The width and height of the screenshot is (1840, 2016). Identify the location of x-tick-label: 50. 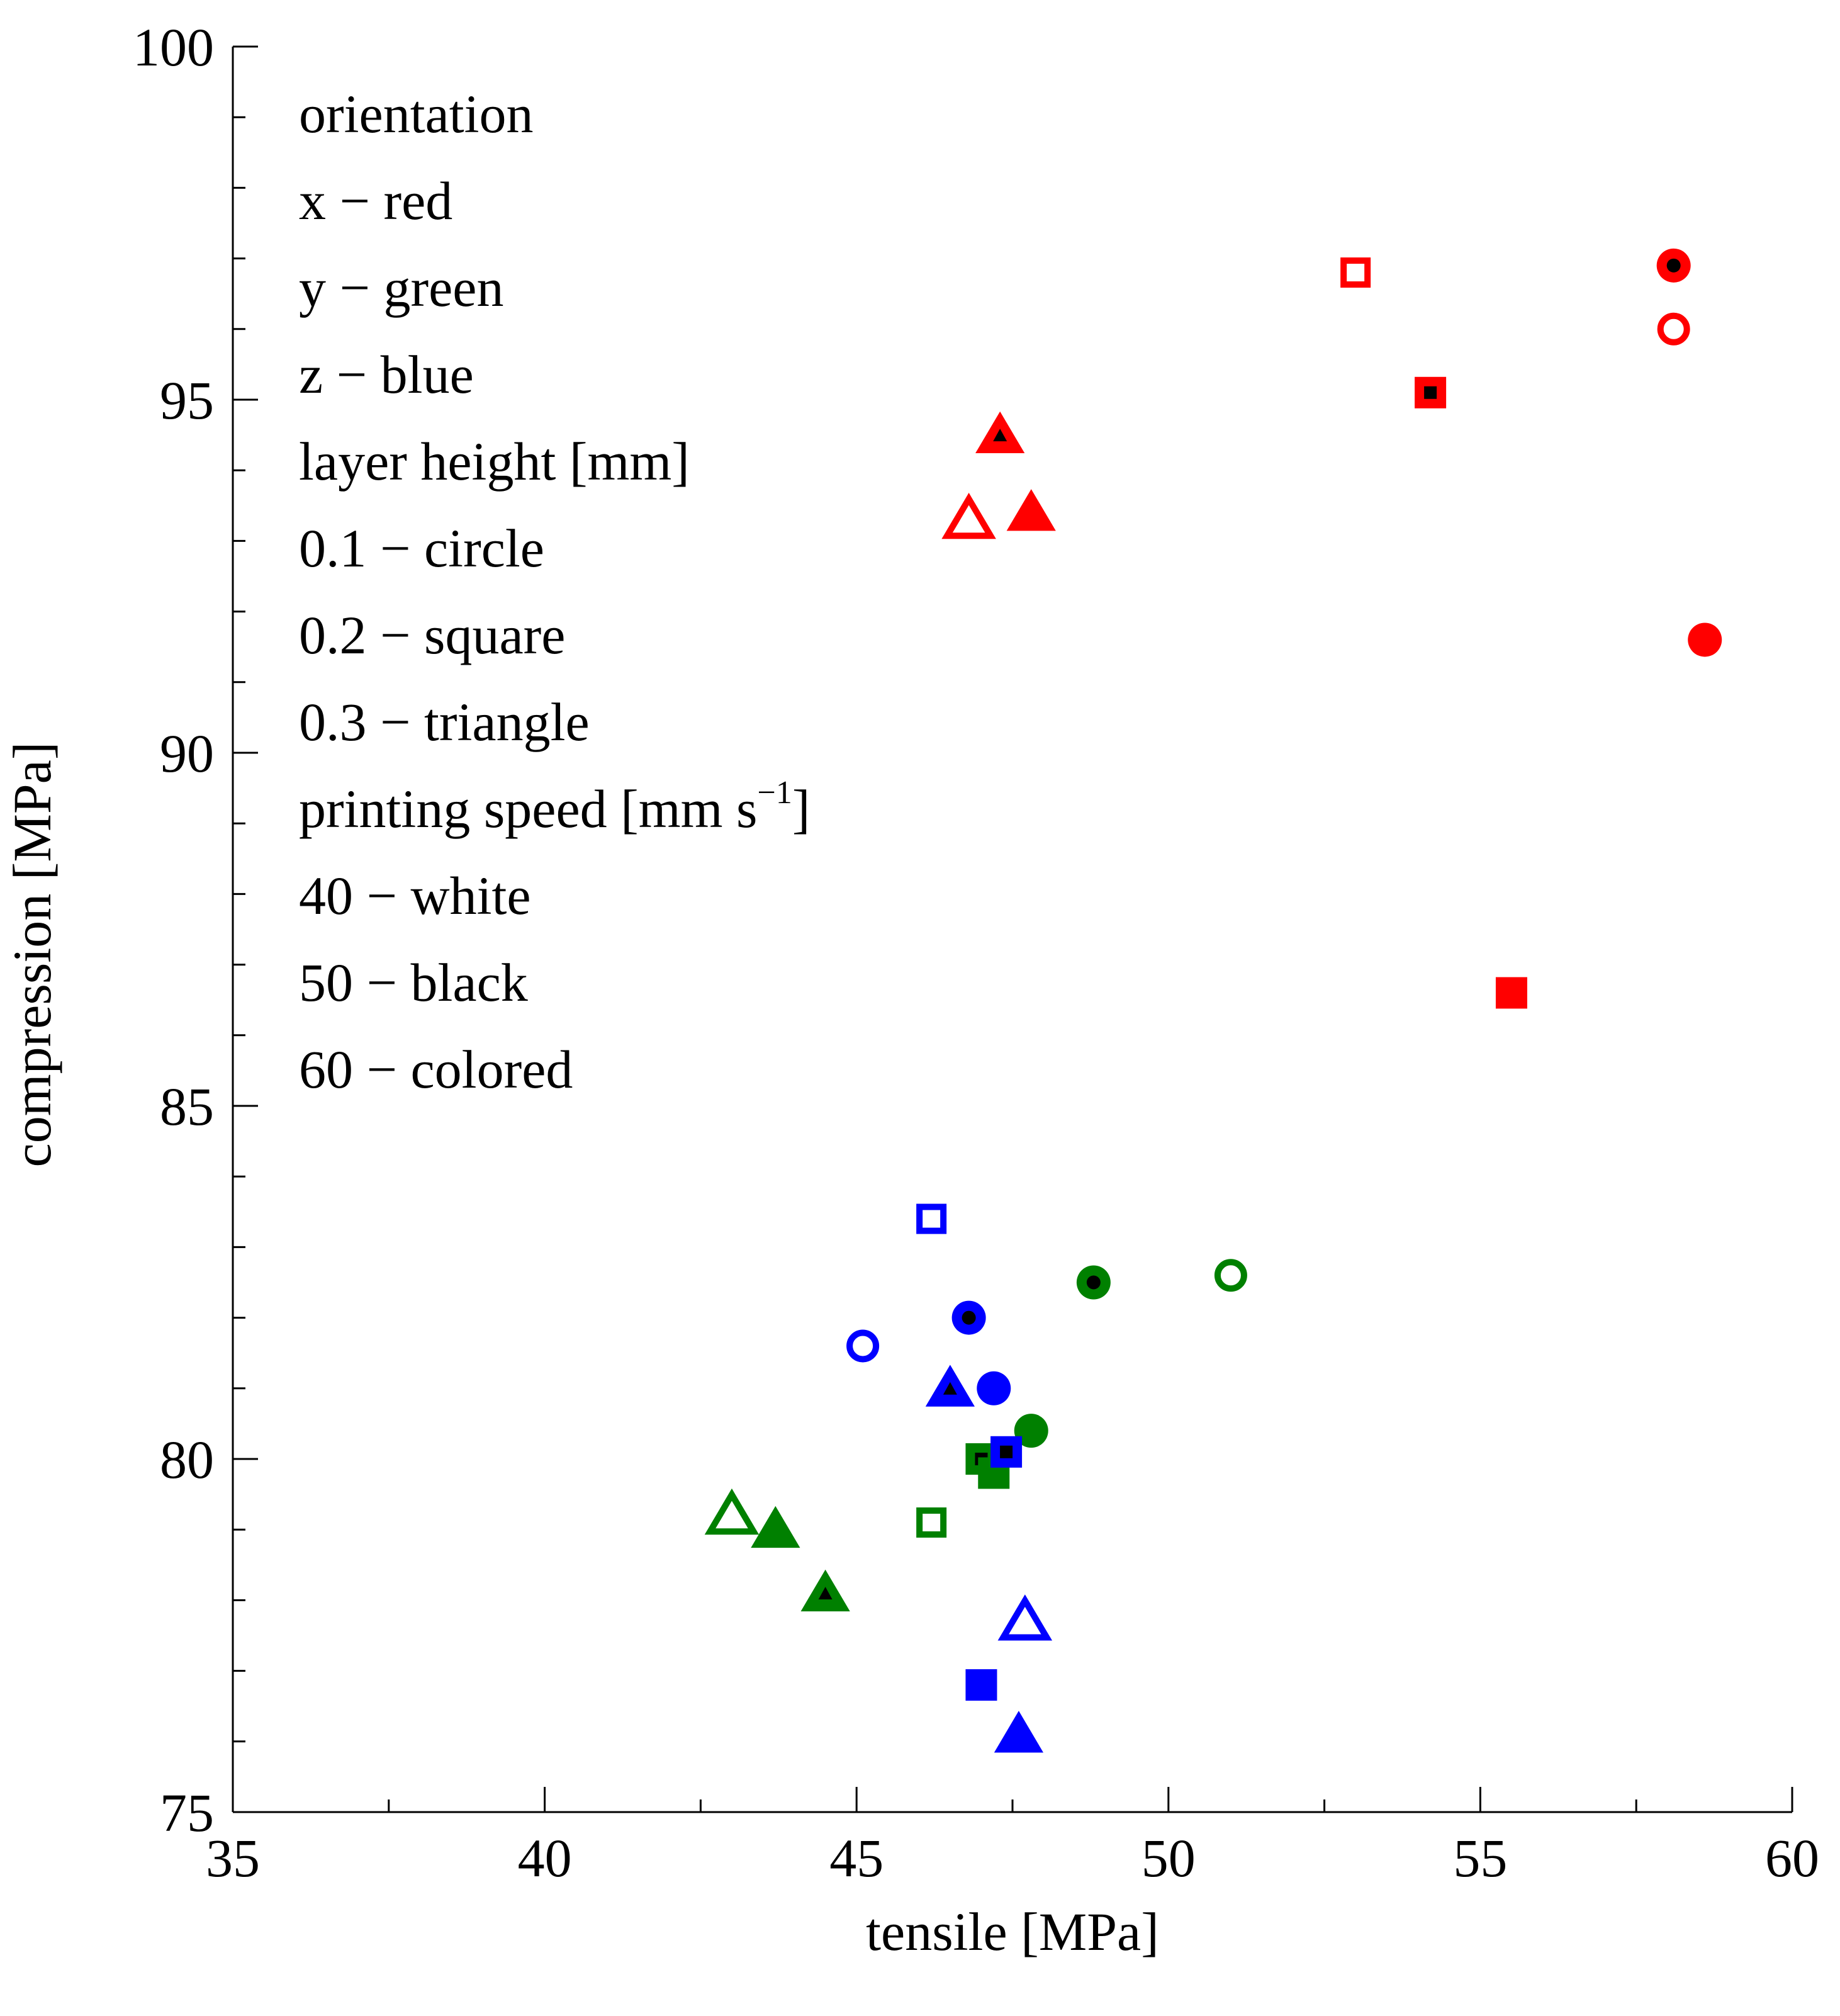
(1169, 1858).